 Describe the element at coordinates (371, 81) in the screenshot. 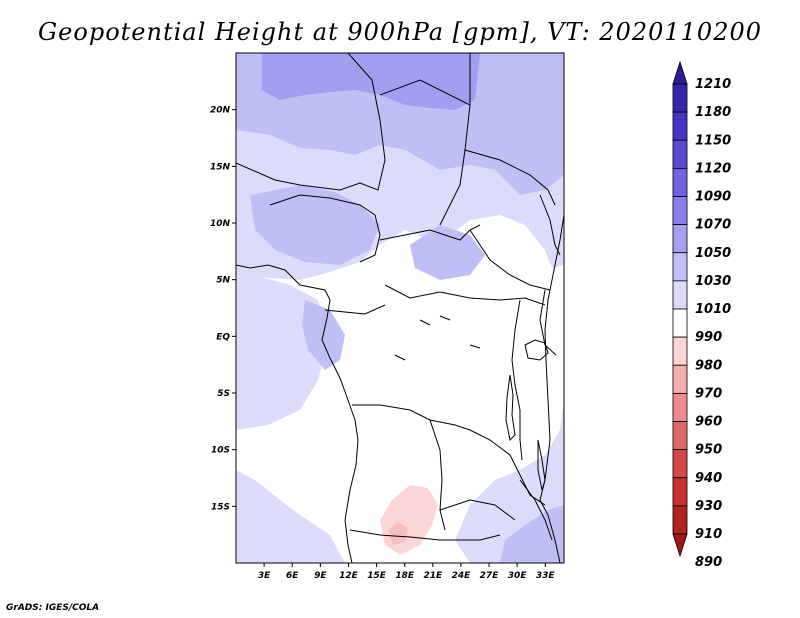

I see `region-1050-1070-north` at that location.